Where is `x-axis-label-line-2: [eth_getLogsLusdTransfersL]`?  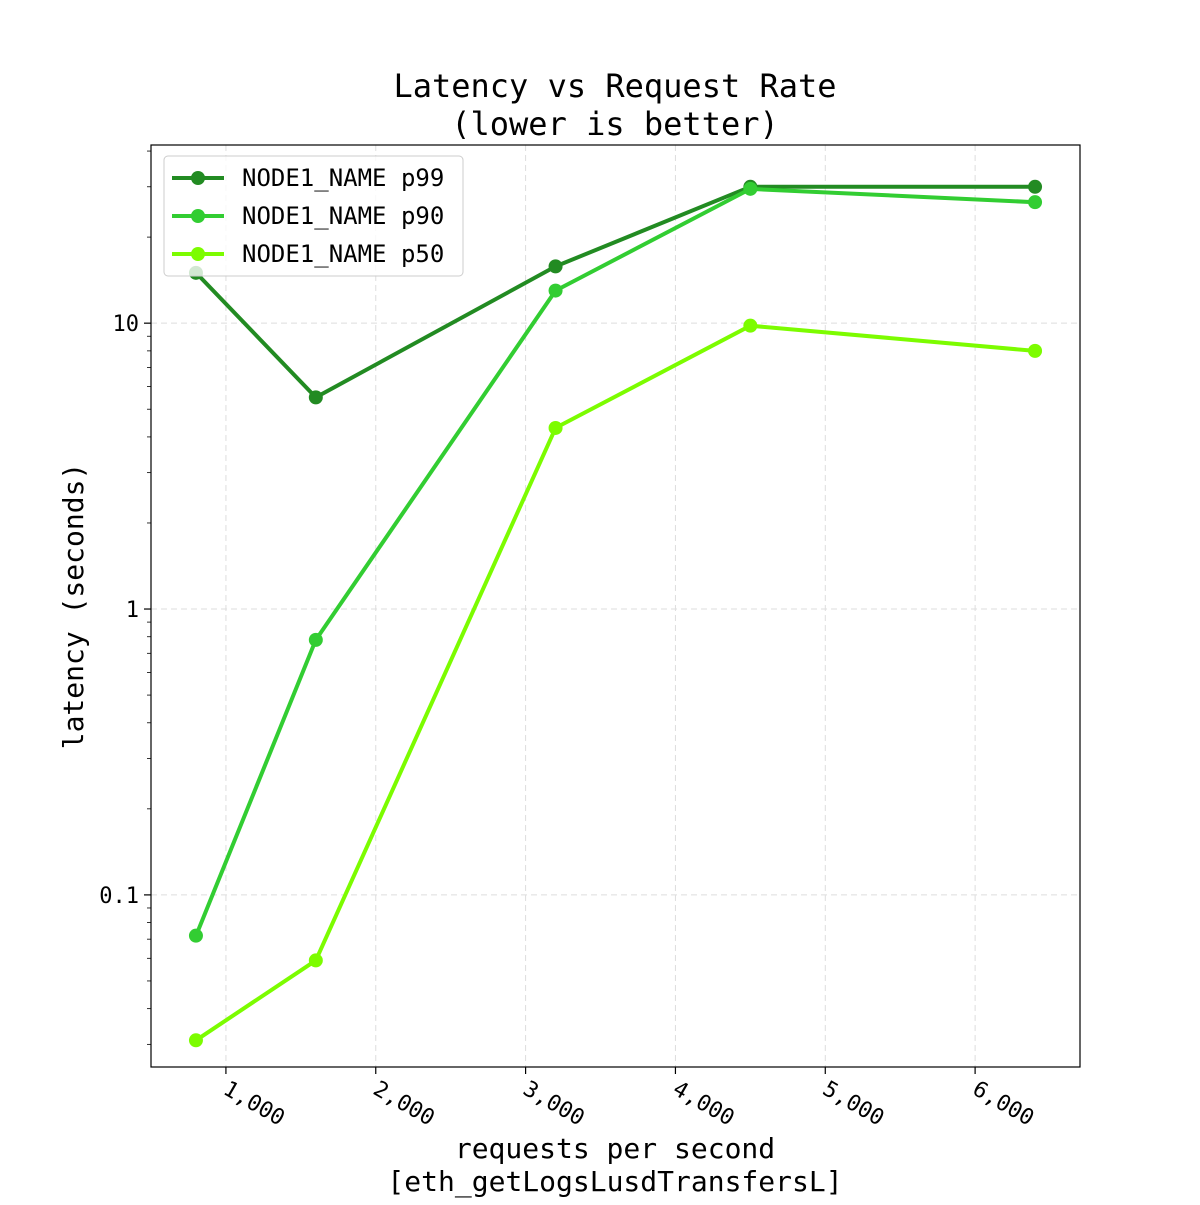
x-axis-label-line-2: [eth_getLogsLusdTransfersL] is located at coordinates (614, 1182).